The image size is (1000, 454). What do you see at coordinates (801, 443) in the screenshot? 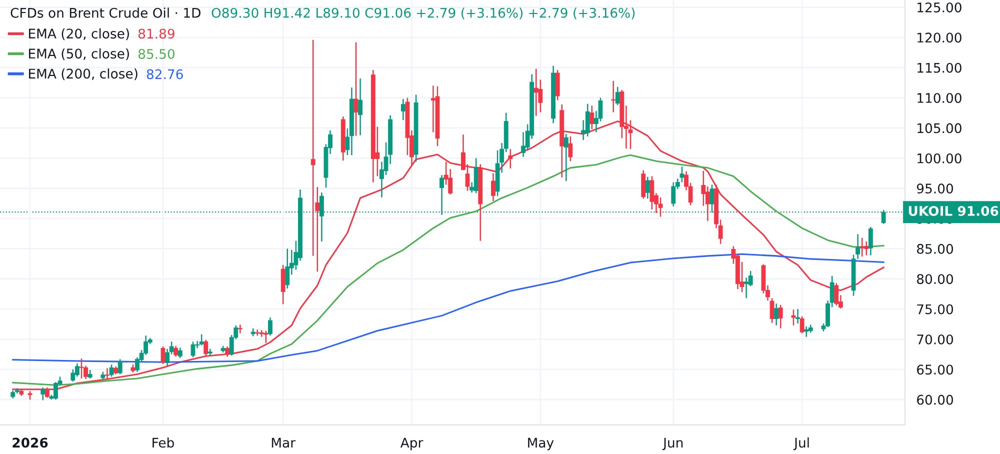
I see `x-tick-label: Jul` at bounding box center [801, 443].